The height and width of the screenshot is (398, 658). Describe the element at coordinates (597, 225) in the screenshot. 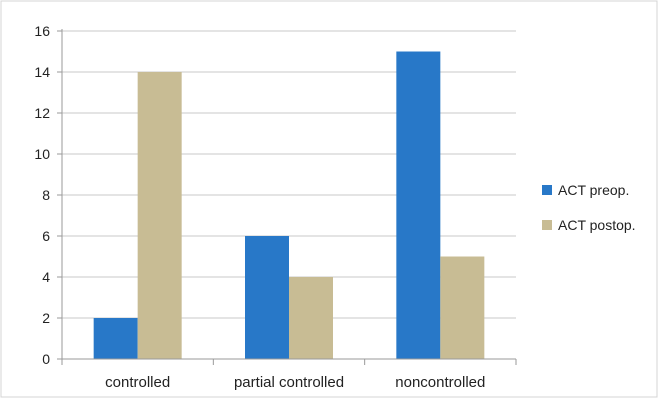

I see `legend-label-2: ACT postop.` at that location.